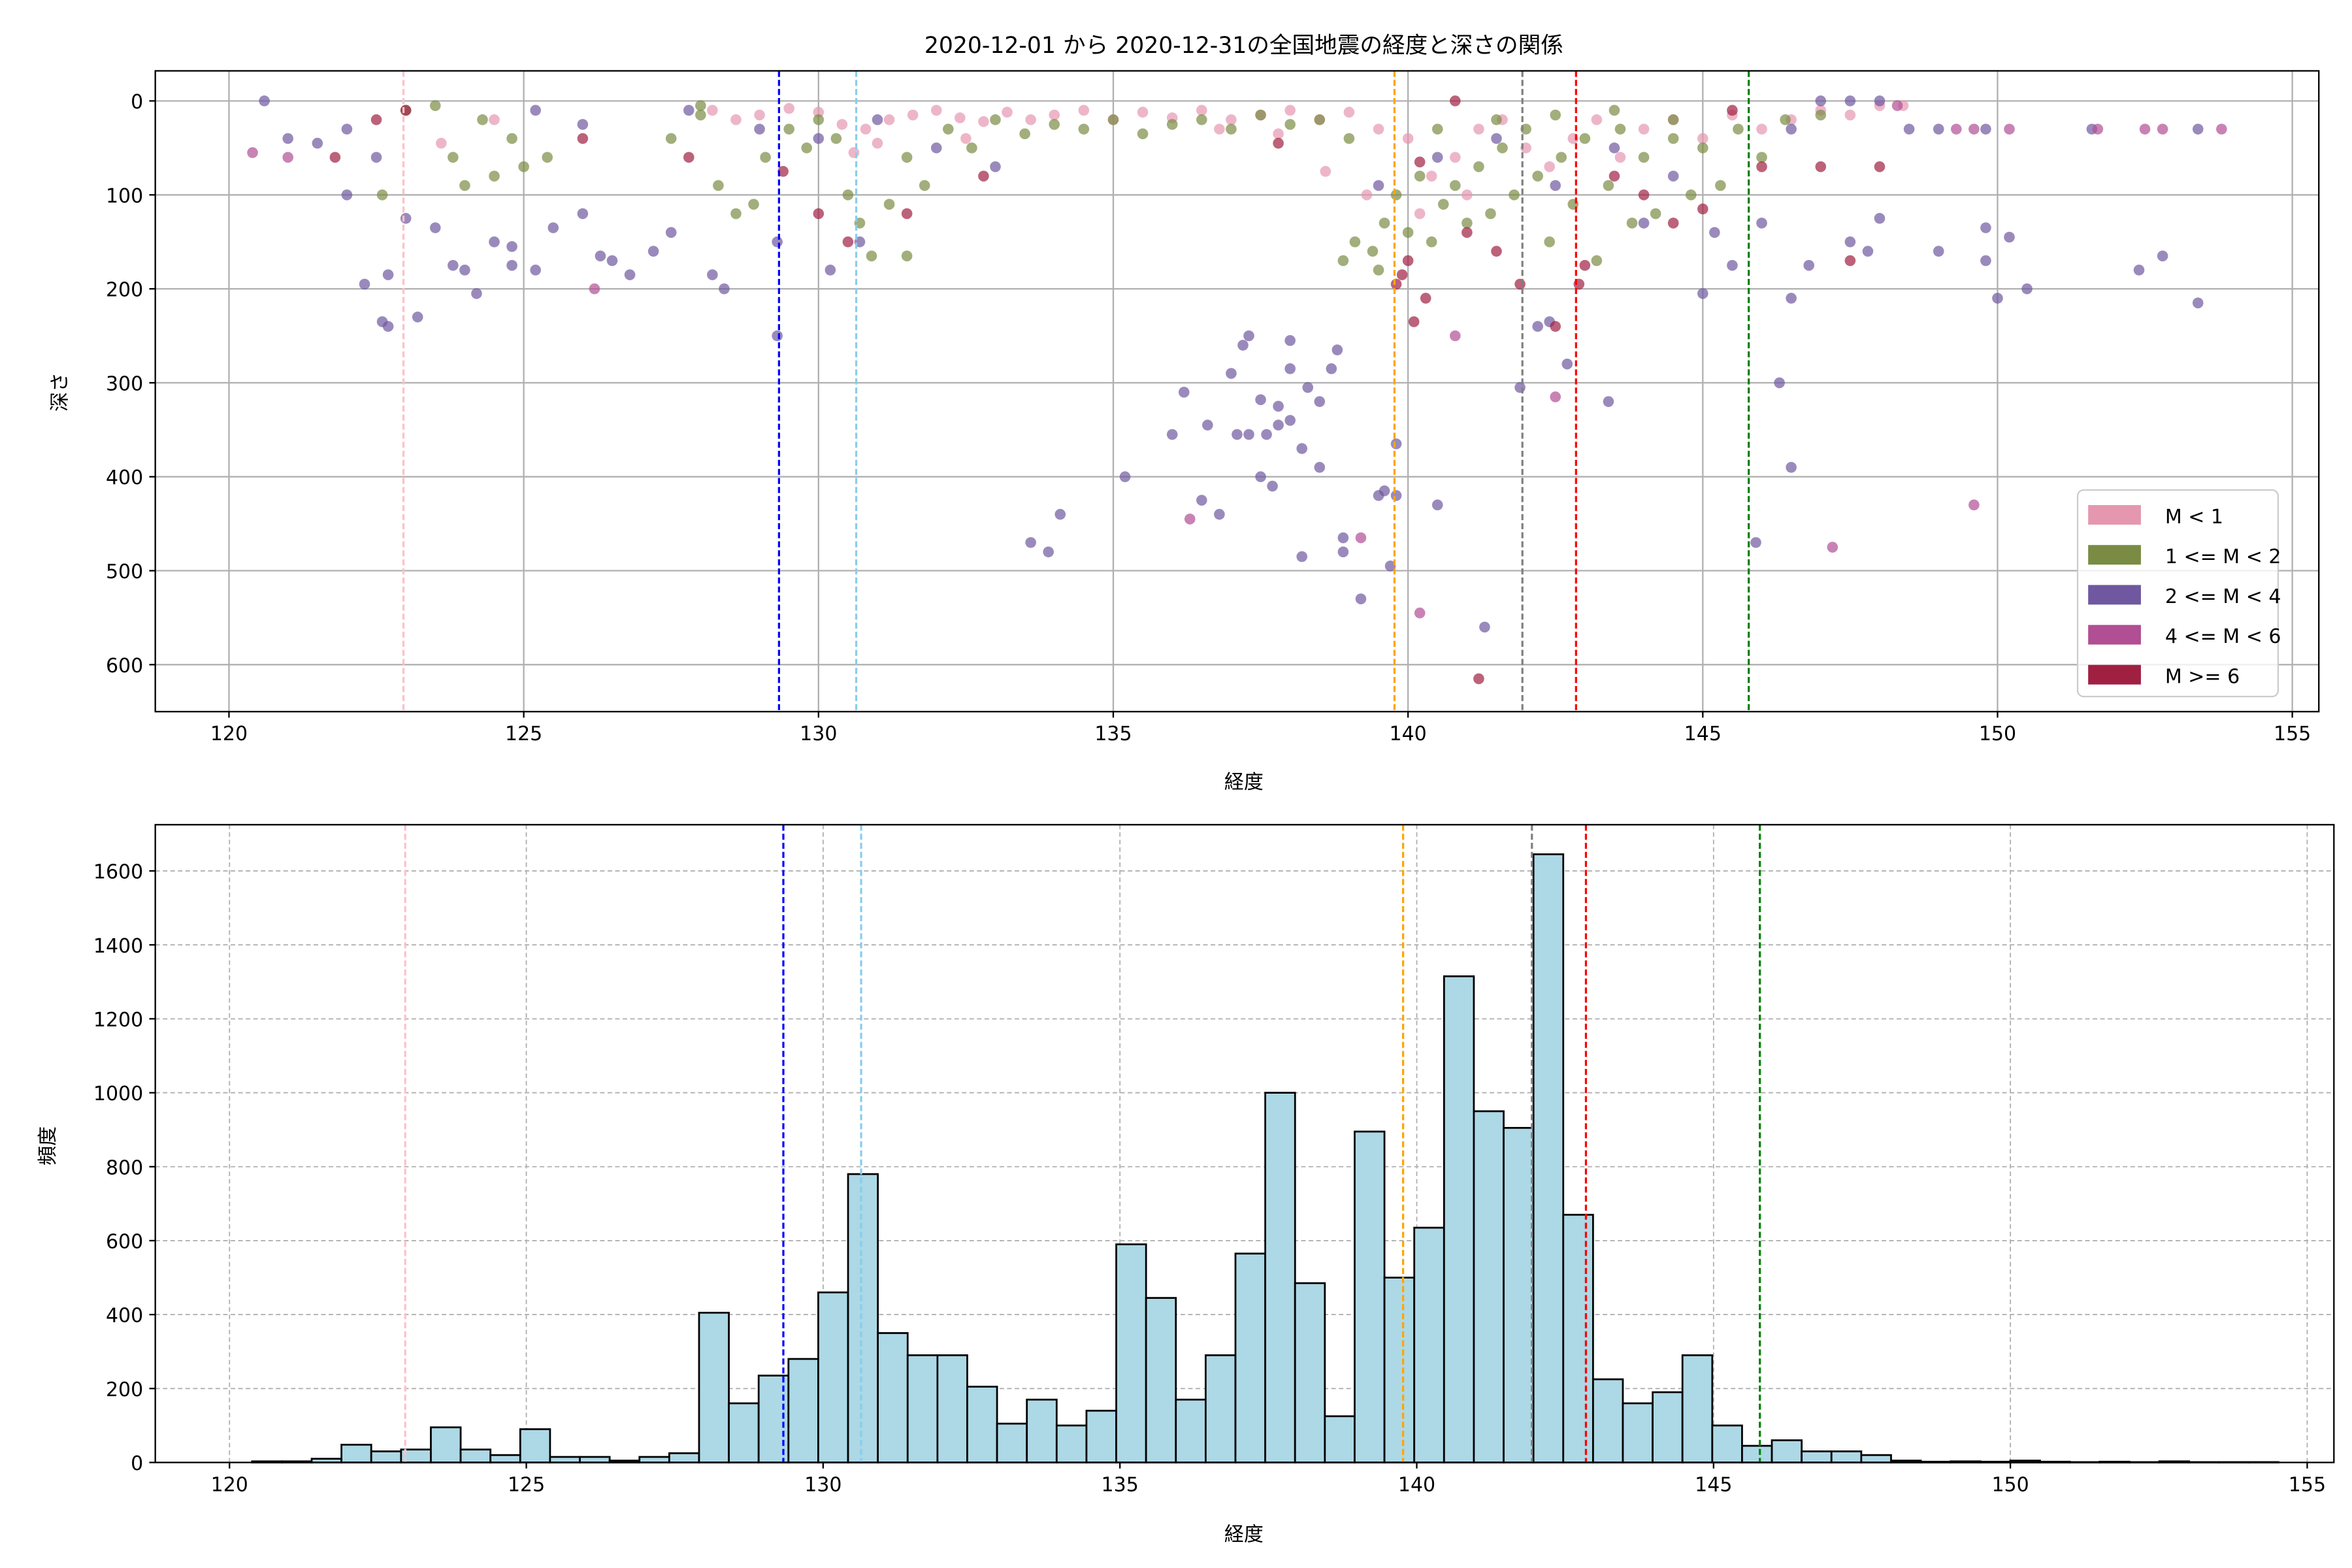 This screenshot has height=1568, width=2352. I want to click on y-tick-label: 800, so click(124, 1167).